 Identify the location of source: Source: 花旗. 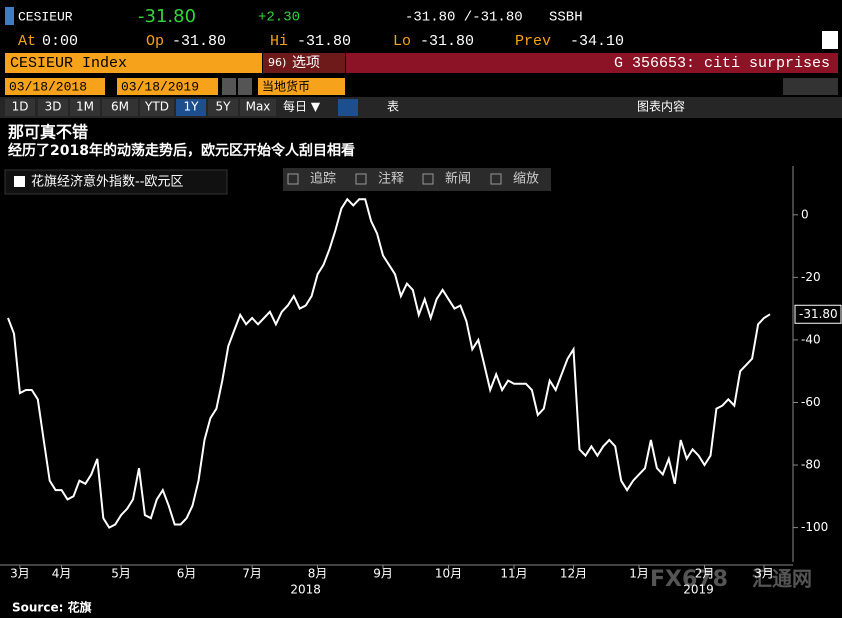
(52, 607).